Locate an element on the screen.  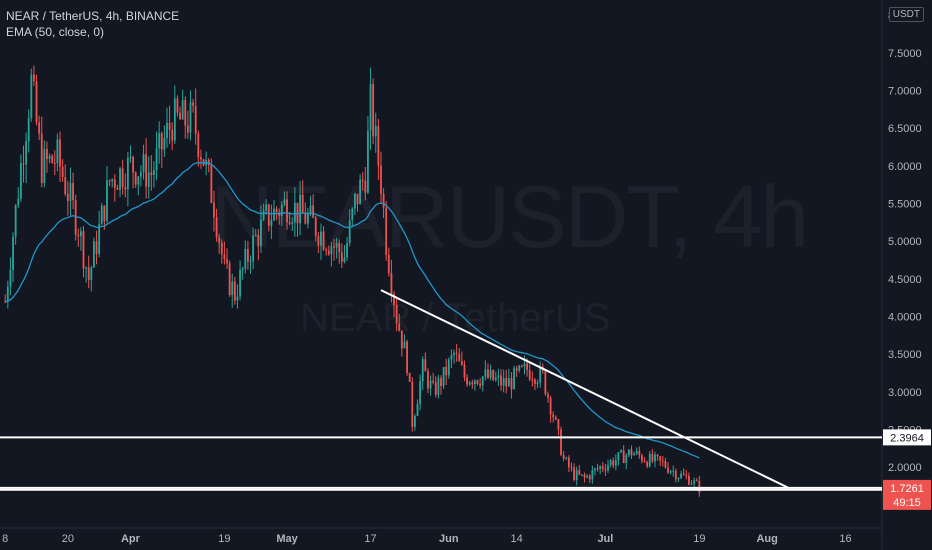
price-tick-label: 3.0000 is located at coordinates (905, 393).